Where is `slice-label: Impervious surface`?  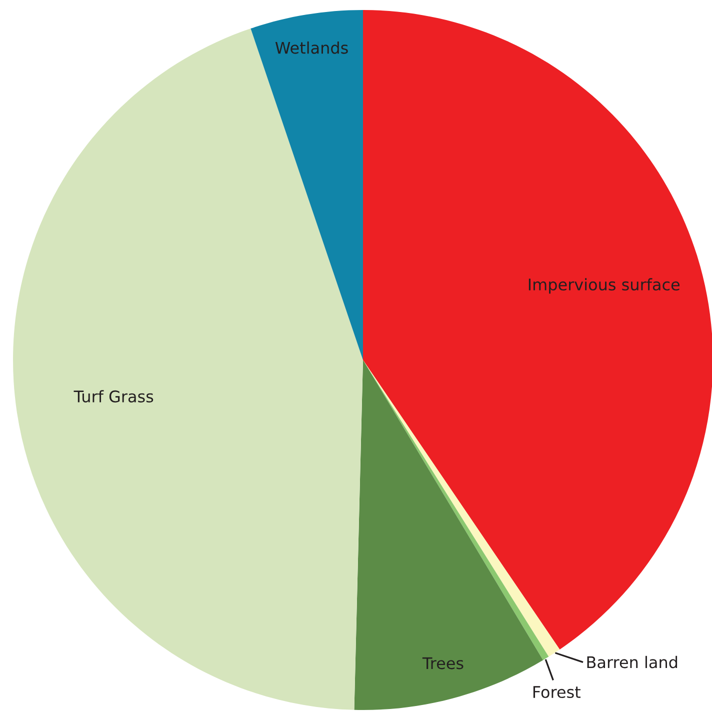
slice-label: Impervious surface is located at coordinates (604, 286).